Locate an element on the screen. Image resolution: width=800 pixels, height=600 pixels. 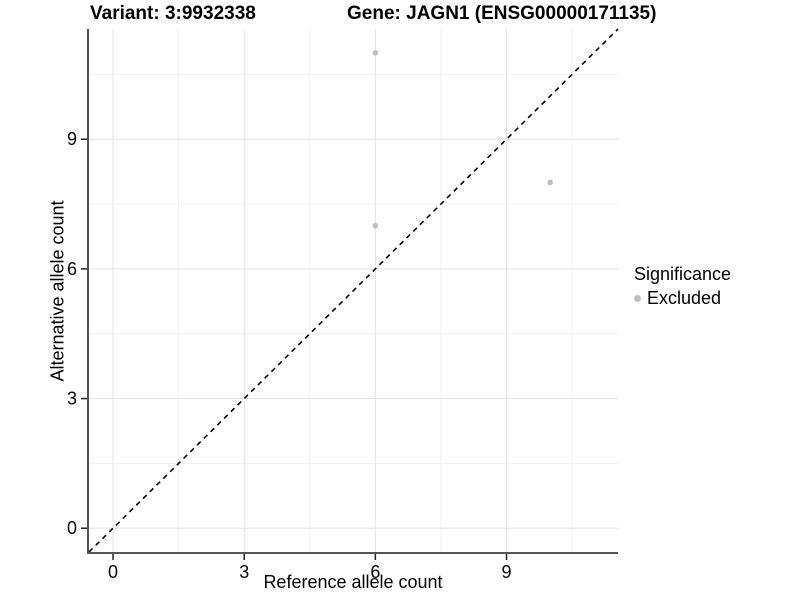
legend-point-icon is located at coordinates (637, 298).